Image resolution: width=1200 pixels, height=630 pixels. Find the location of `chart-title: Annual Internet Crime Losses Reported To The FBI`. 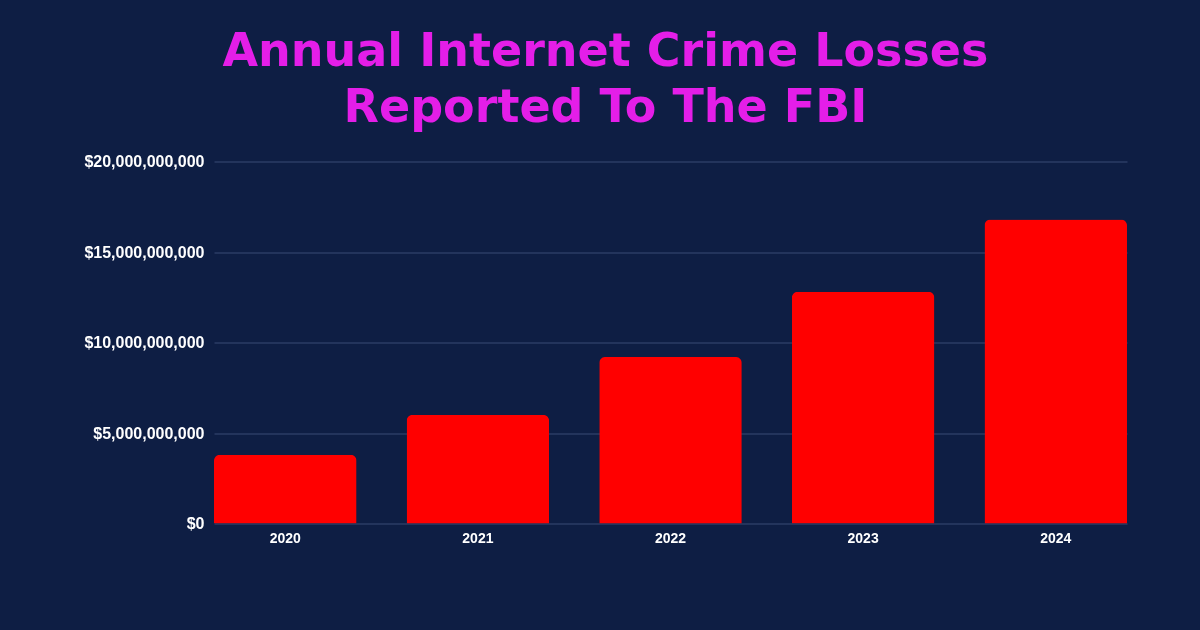

chart-title: Annual Internet Crime Losses Reported To The FBI is located at coordinates (605, 77).